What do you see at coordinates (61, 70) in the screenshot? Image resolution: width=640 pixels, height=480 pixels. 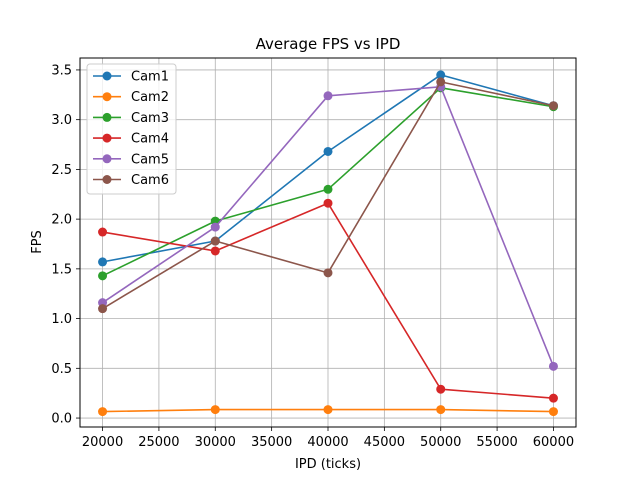 I see `y-tick-label: 3.5` at bounding box center [61, 70].